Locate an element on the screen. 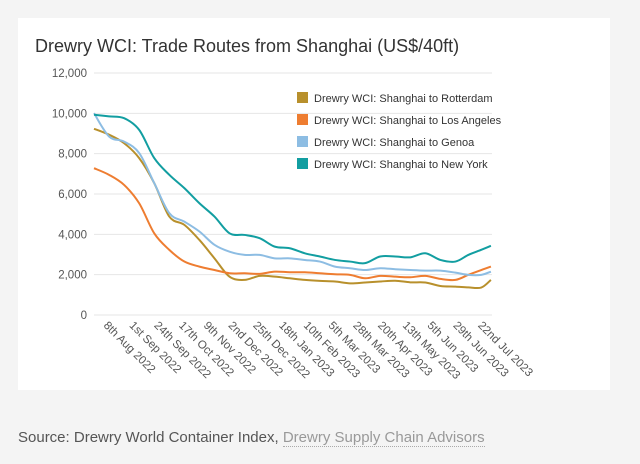 The image size is (640, 464). y-tick-label: 10,000 is located at coordinates (69, 114).